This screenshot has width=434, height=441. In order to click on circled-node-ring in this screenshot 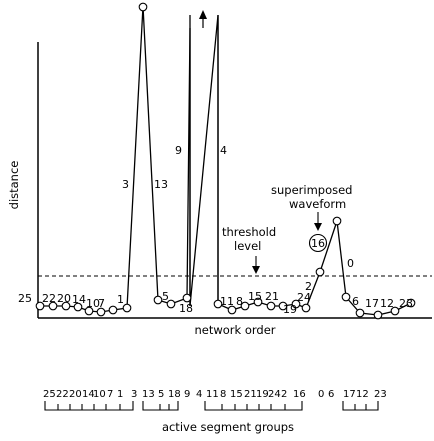, I will do `click(318, 243)`.